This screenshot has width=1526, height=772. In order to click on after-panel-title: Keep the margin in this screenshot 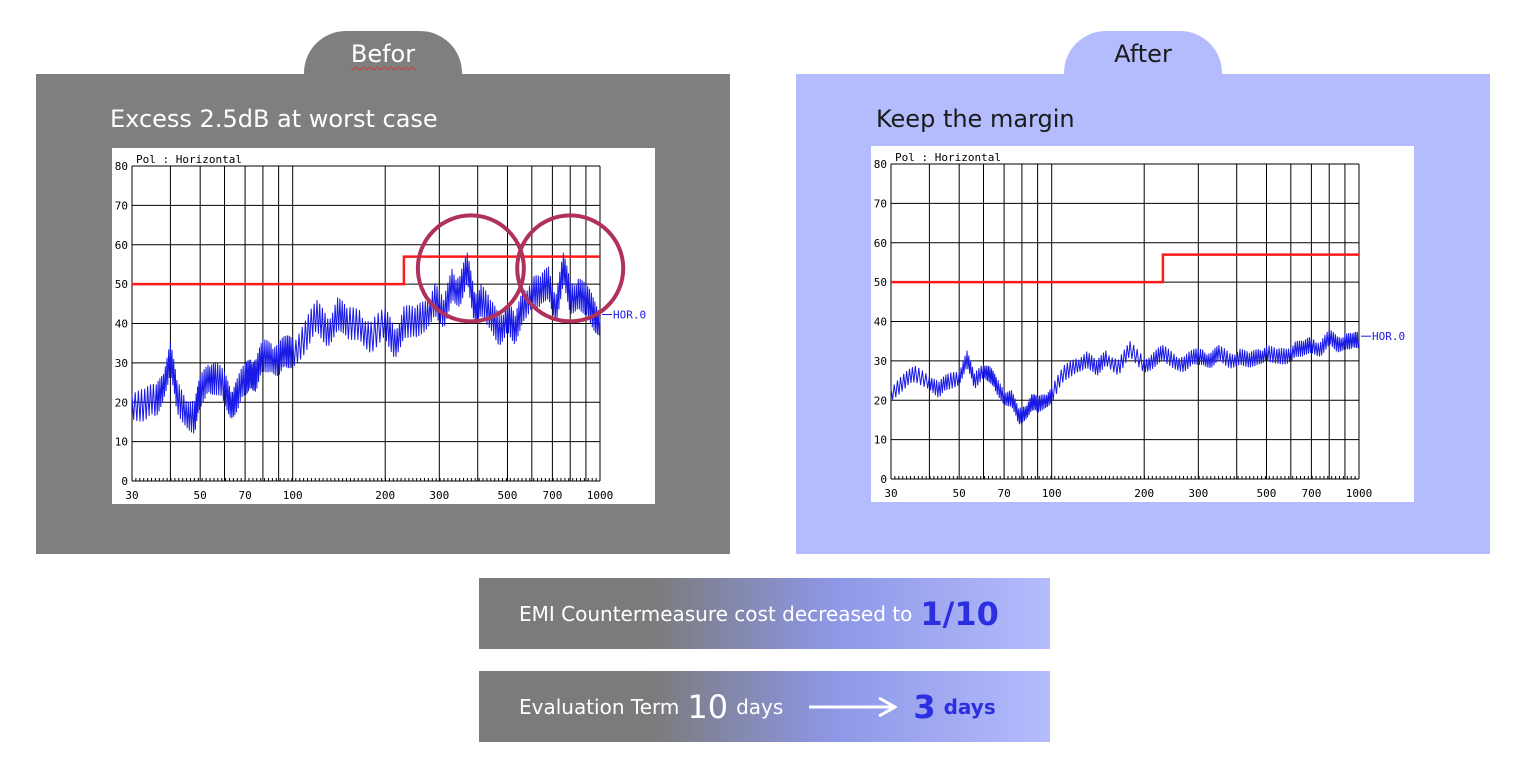, I will do `click(975, 119)`.